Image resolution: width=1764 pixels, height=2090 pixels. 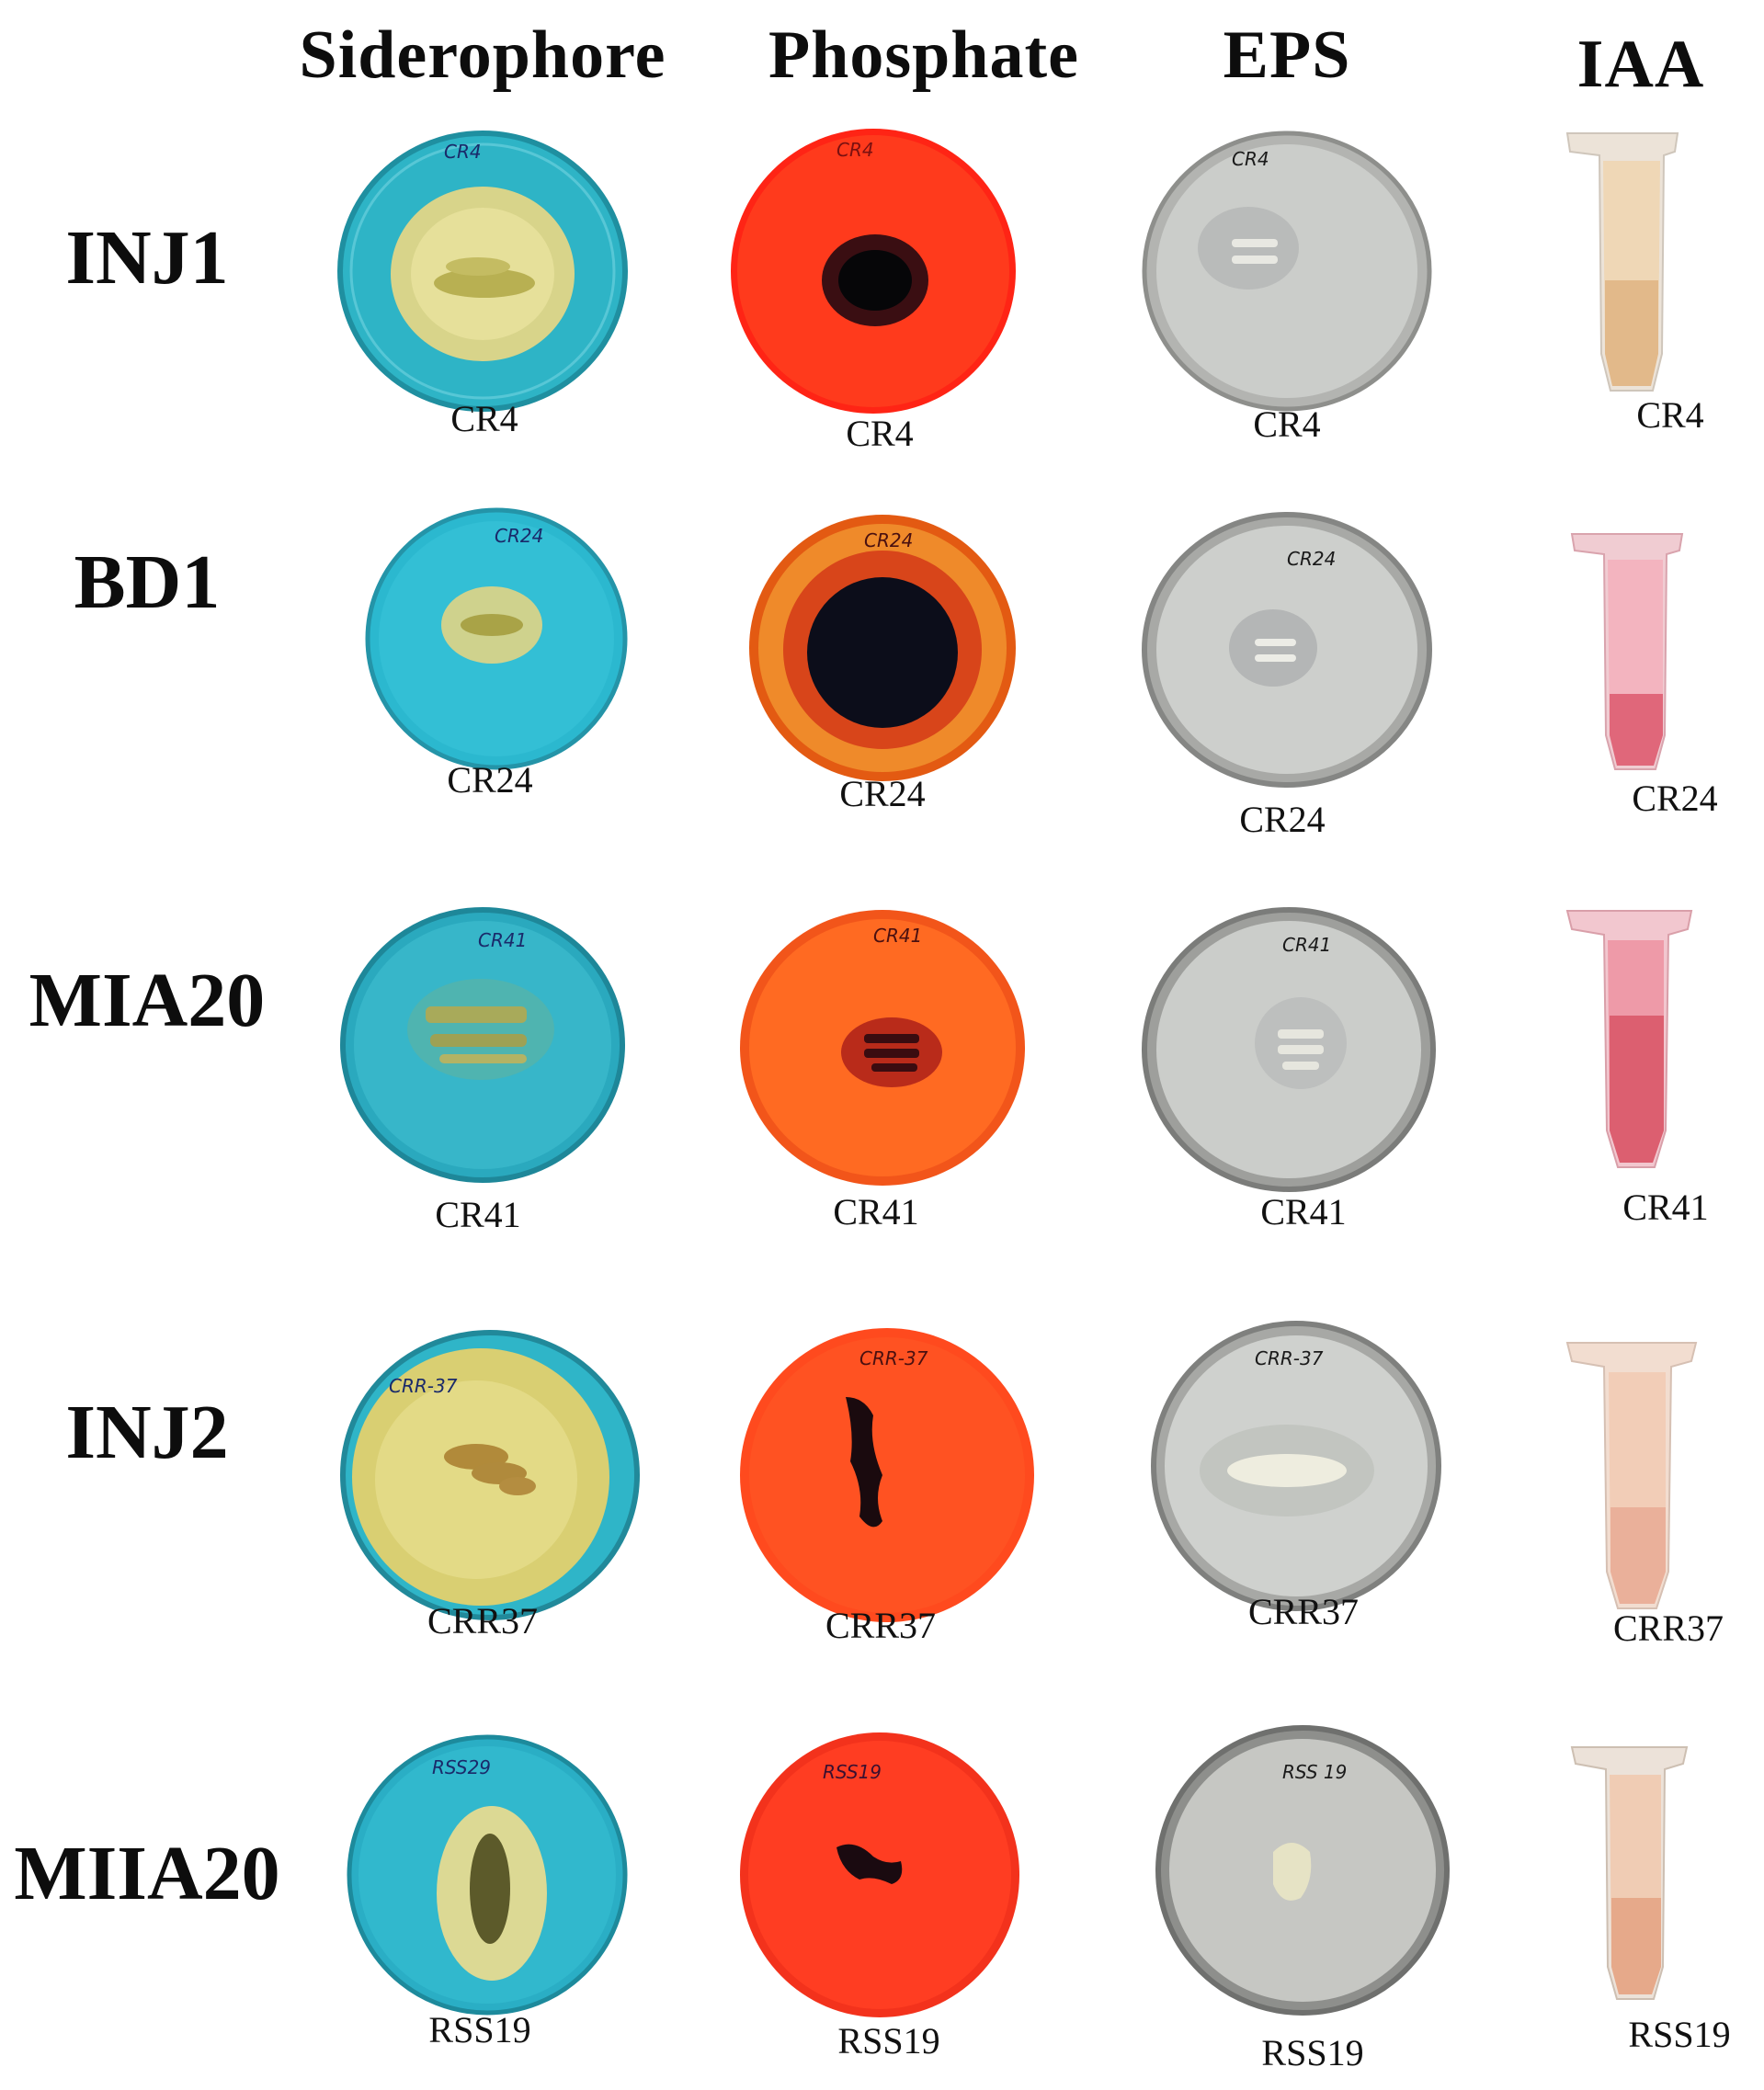 What do you see at coordinates (880, 433) in the screenshot?
I see `caption-phosphate: CR4` at bounding box center [880, 433].